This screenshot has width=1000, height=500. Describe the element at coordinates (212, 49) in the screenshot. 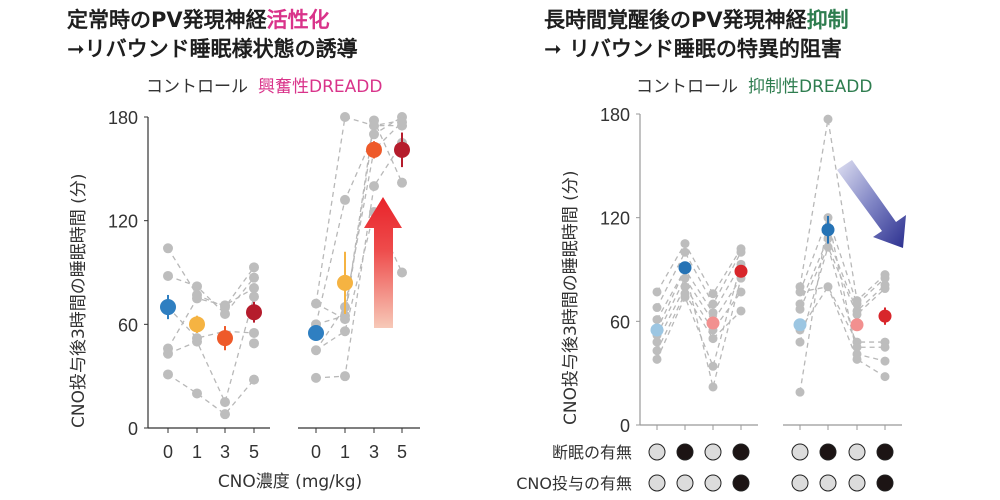

I see `left-title-line2: ➞リバウンド睡眠様状態の誘導` at that location.